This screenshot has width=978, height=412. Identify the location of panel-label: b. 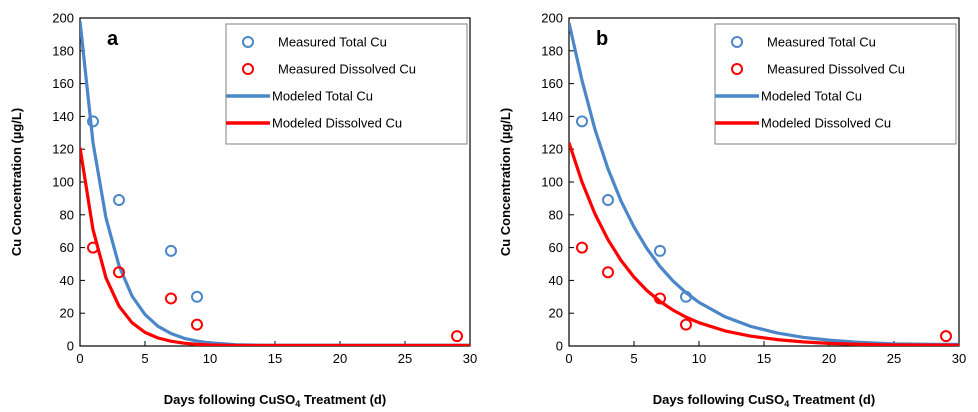
(602, 39).